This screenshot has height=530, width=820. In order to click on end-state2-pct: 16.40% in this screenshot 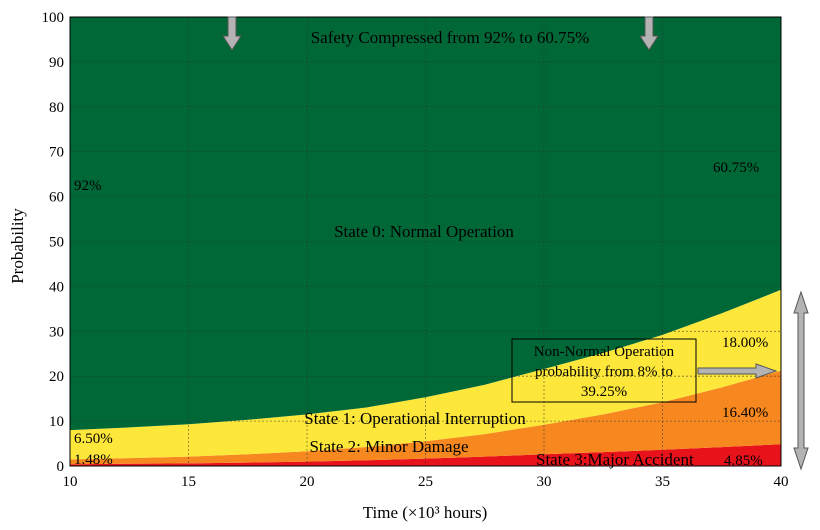, I will do `click(745, 413)`.